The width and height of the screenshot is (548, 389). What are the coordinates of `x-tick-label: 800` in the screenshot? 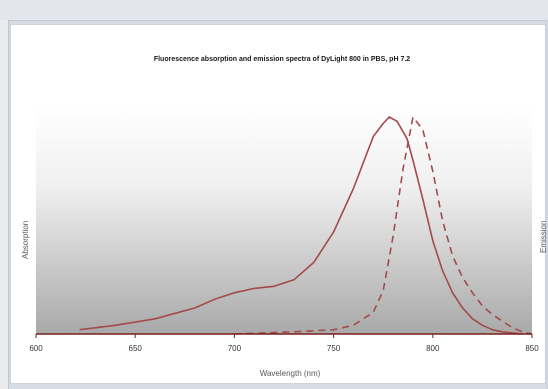 It's located at (433, 348).